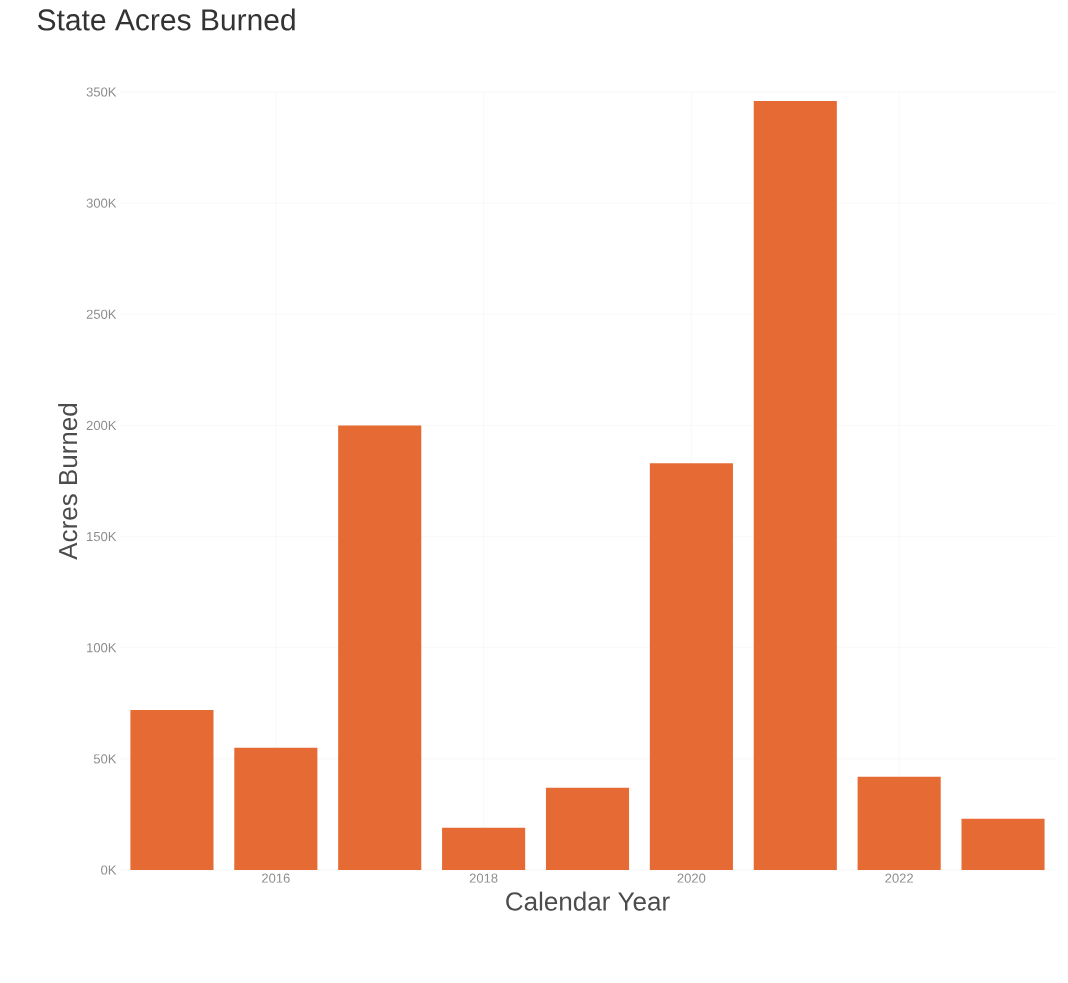 This screenshot has height=983, width=1068. Describe the element at coordinates (899, 878) in the screenshot. I see `x-tick-label: 2022` at that location.